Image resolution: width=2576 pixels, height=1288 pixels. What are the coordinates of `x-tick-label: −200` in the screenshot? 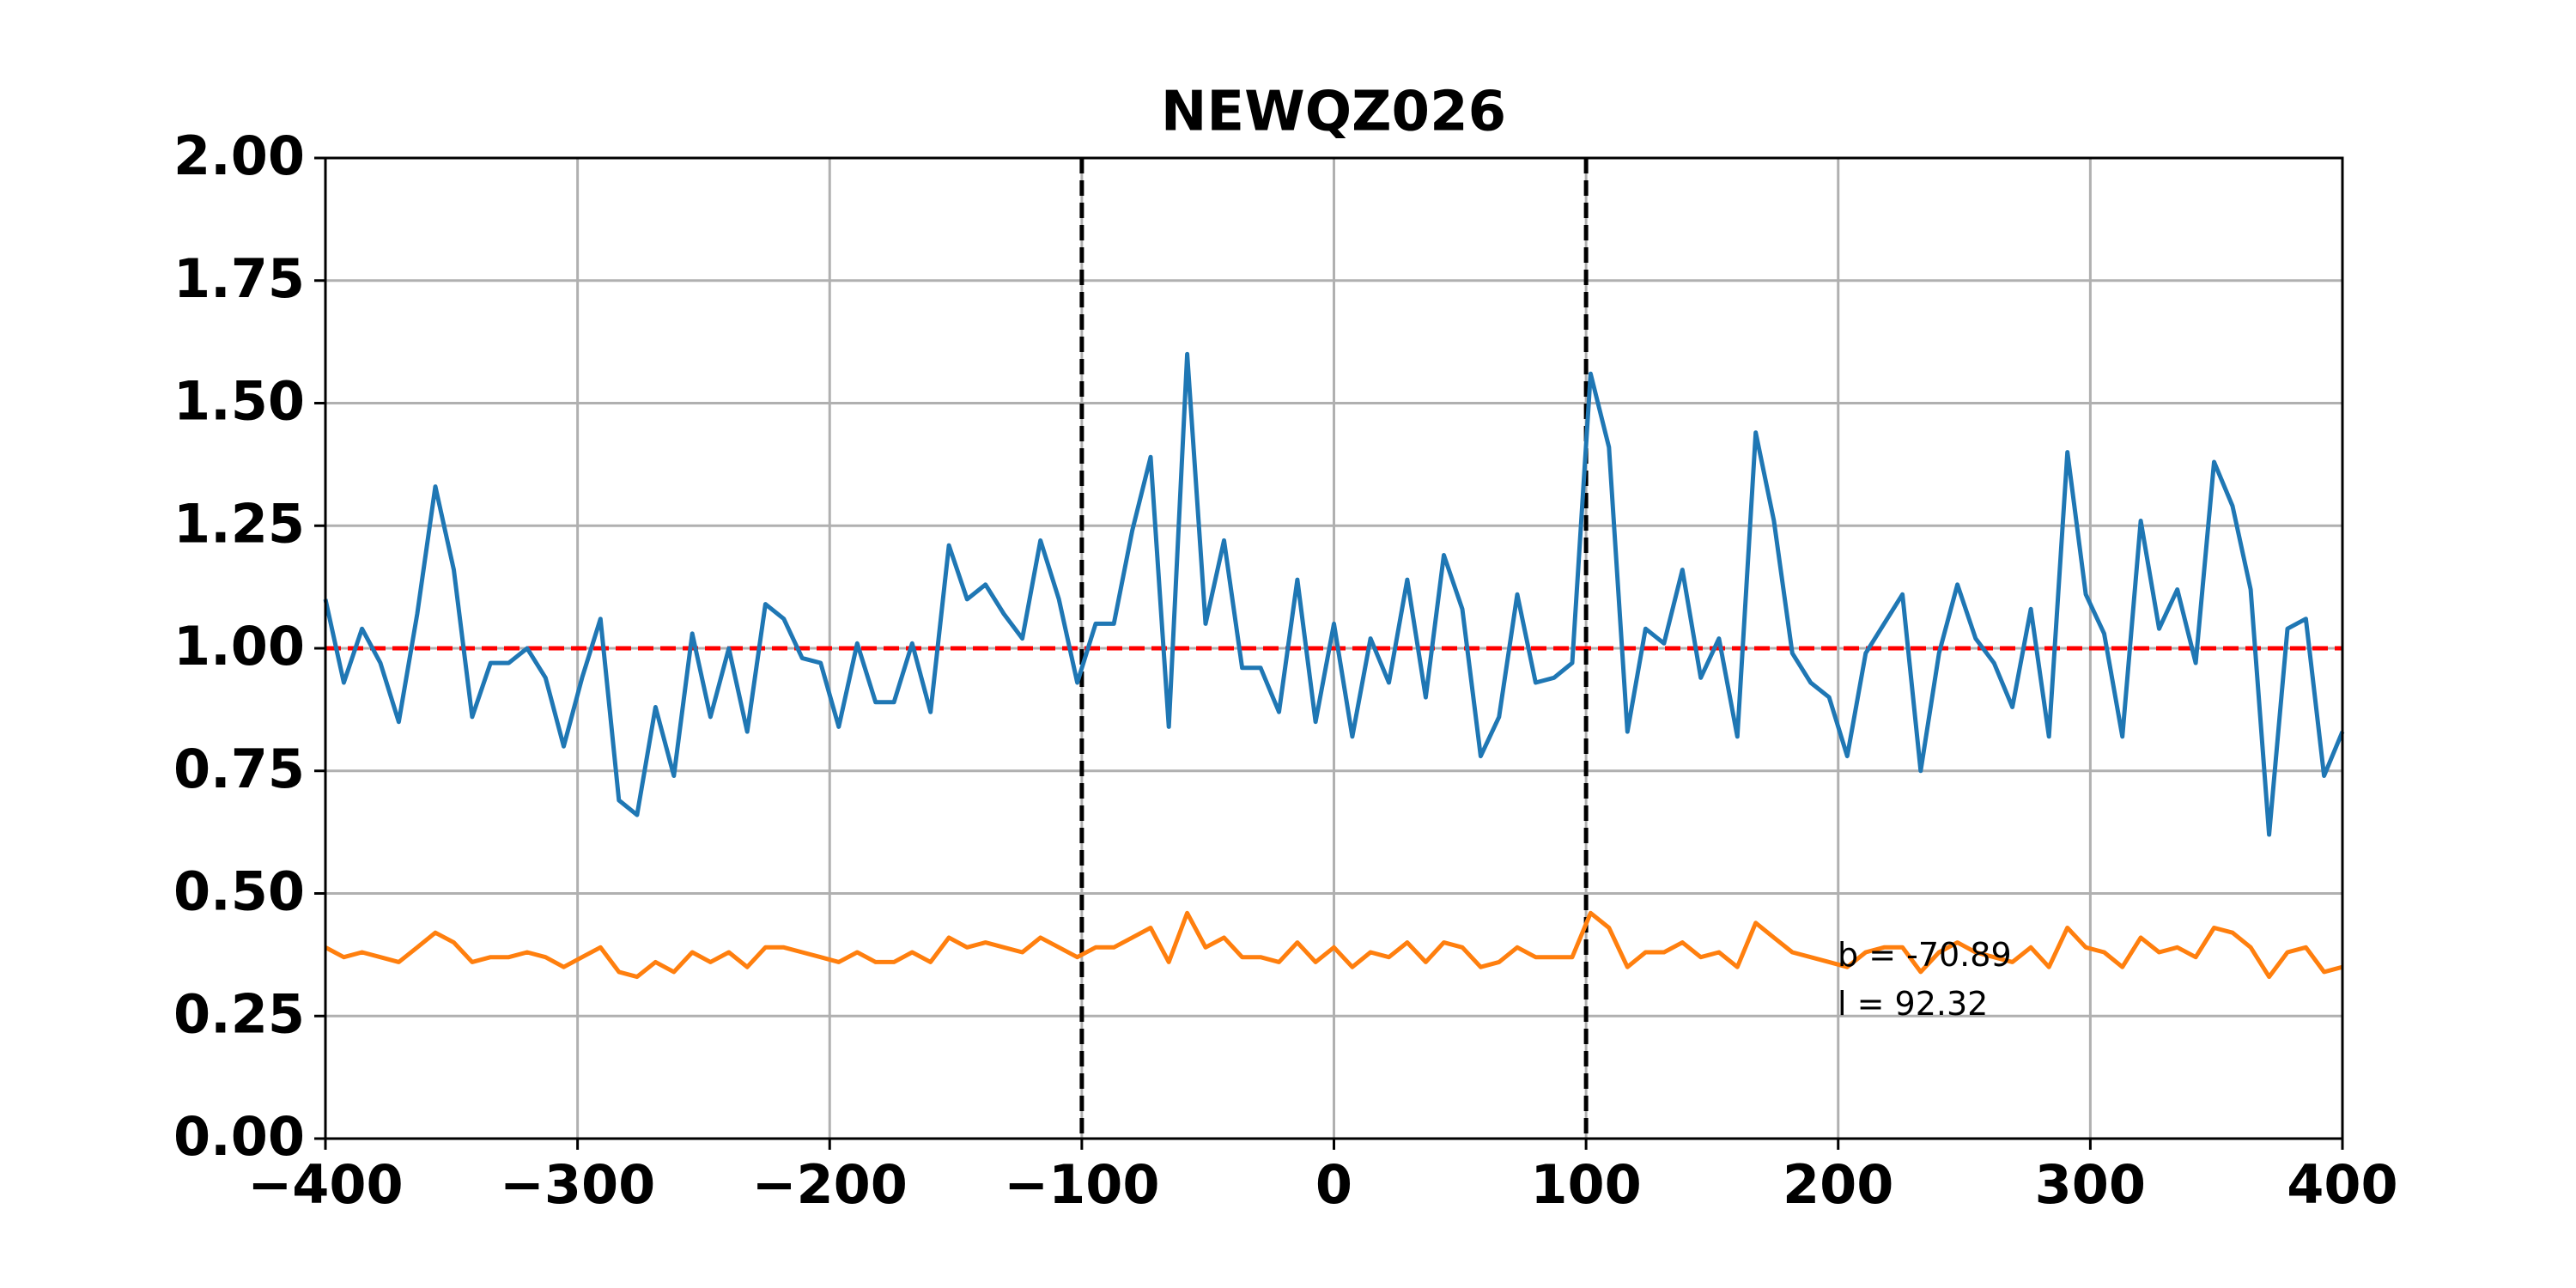 It's located at (830, 1184).